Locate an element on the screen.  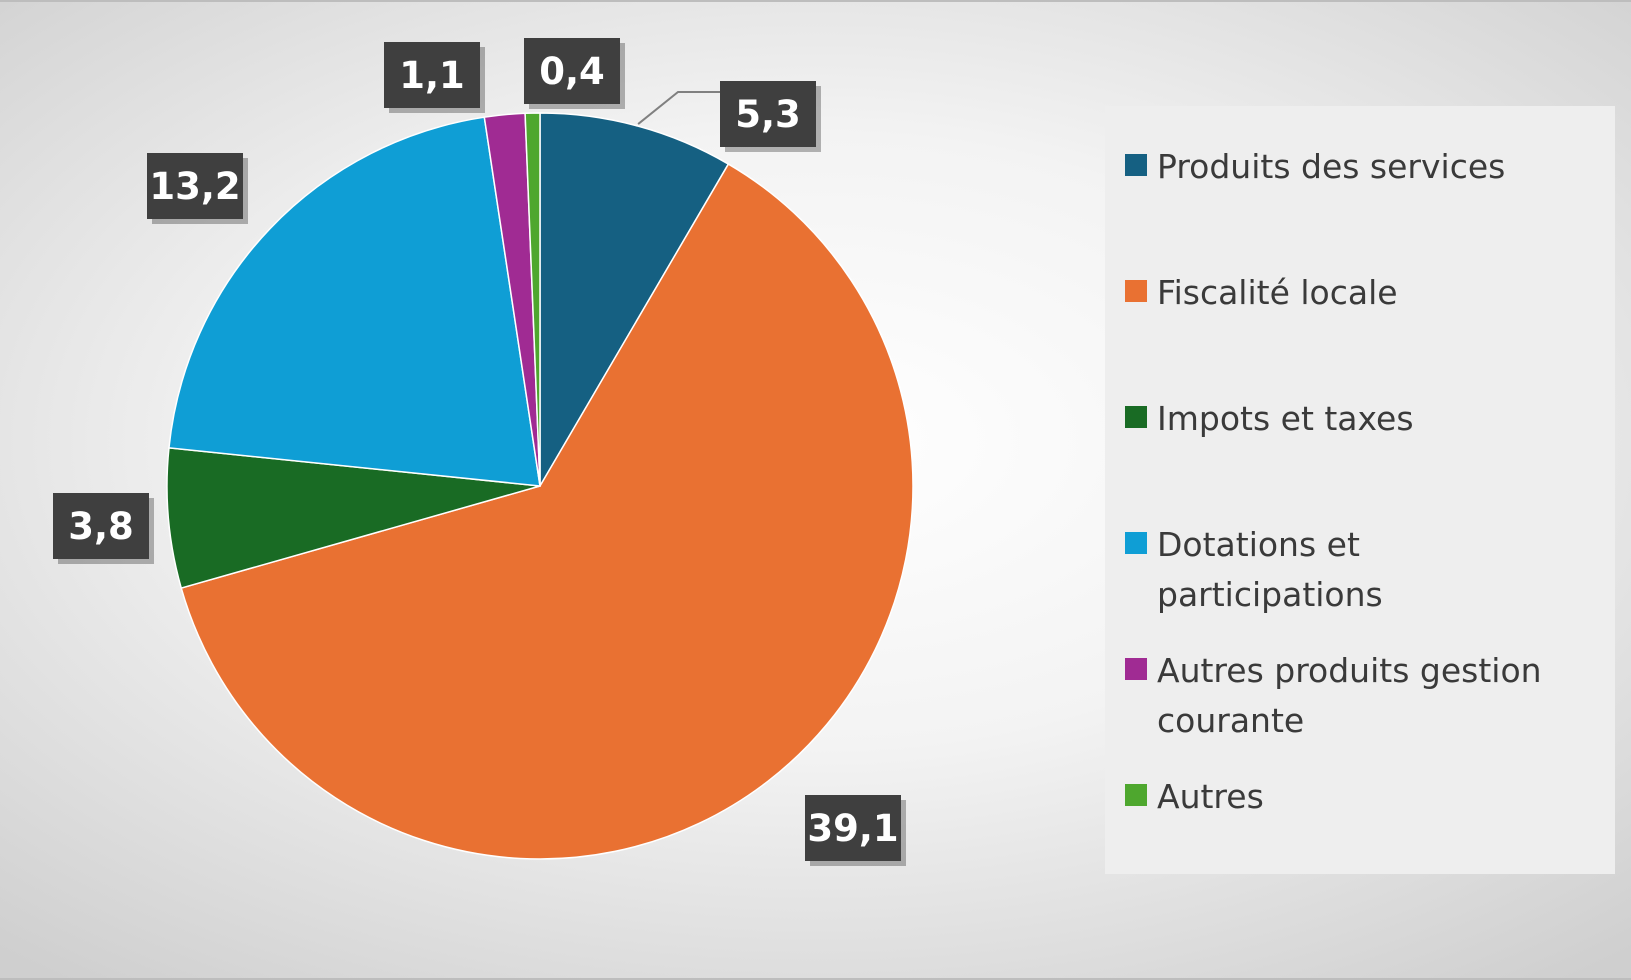
legend-item-dotations-et-participations: Dotations et participations is located at coordinates (1360, 570).